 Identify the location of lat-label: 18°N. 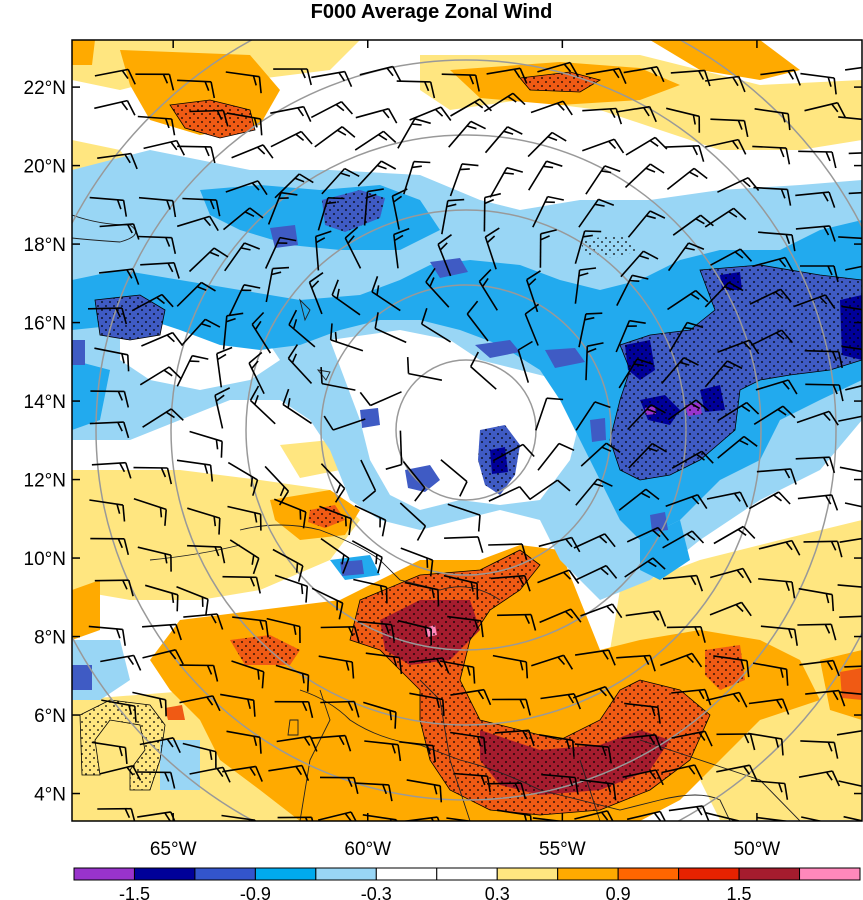
(45, 245).